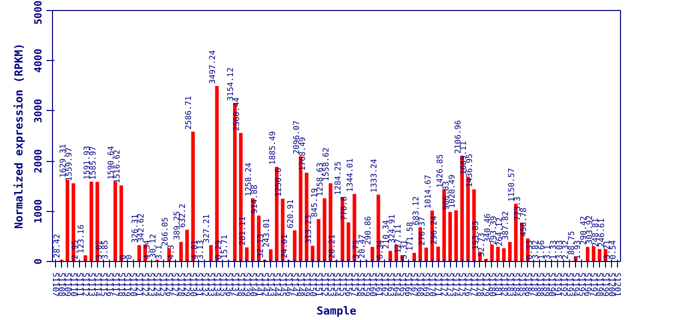 The width and height of the screenshot is (690, 320). What do you see at coordinates (81, 239) in the screenshot?
I see `data-label: 123.16` at bounding box center [81, 239].